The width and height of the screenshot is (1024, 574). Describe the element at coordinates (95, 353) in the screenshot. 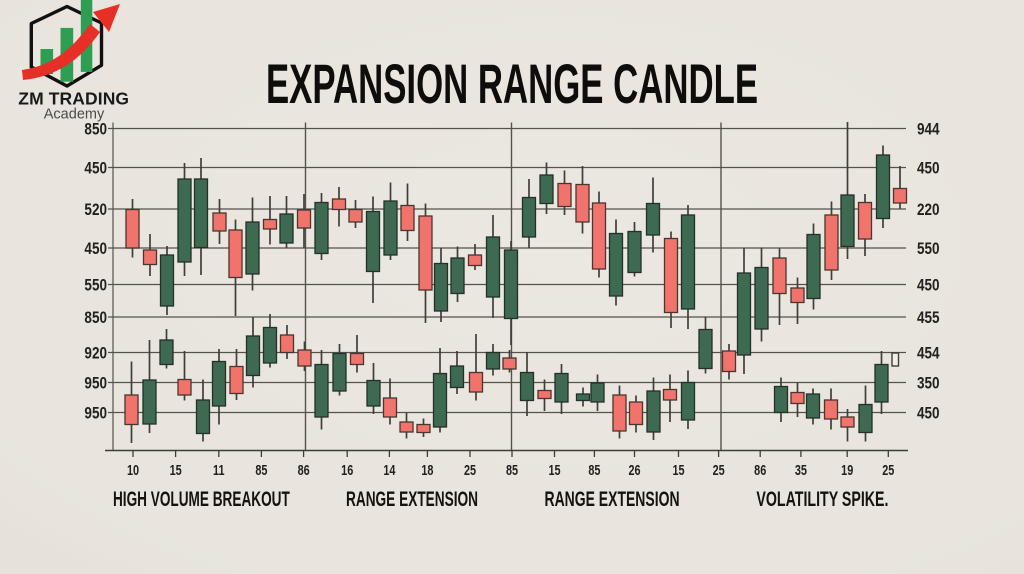

I see `svg-text: 920` at that location.